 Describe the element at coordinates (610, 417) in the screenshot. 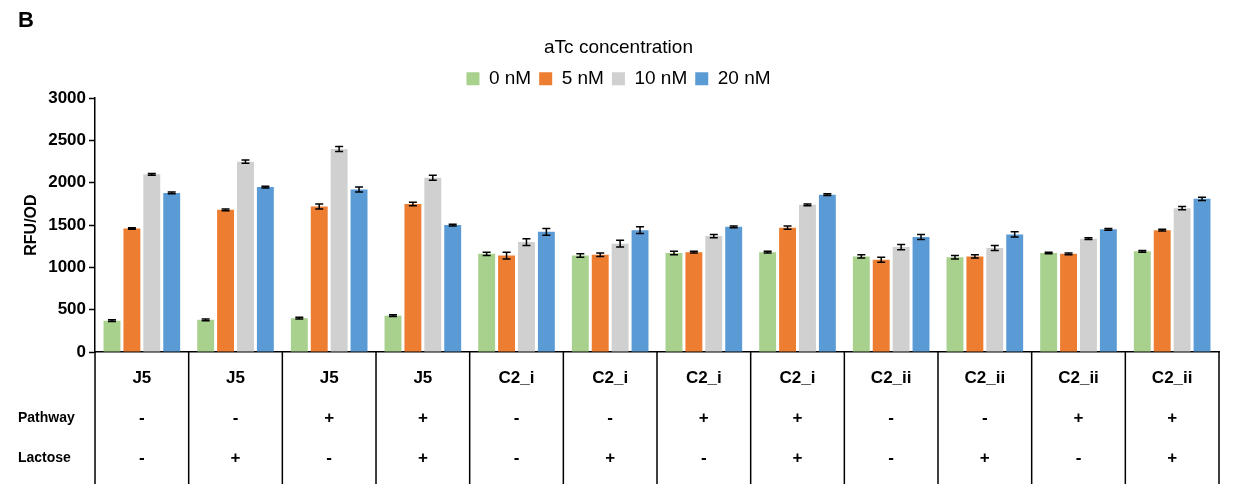

I see `category-label: C2_i - +` at that location.